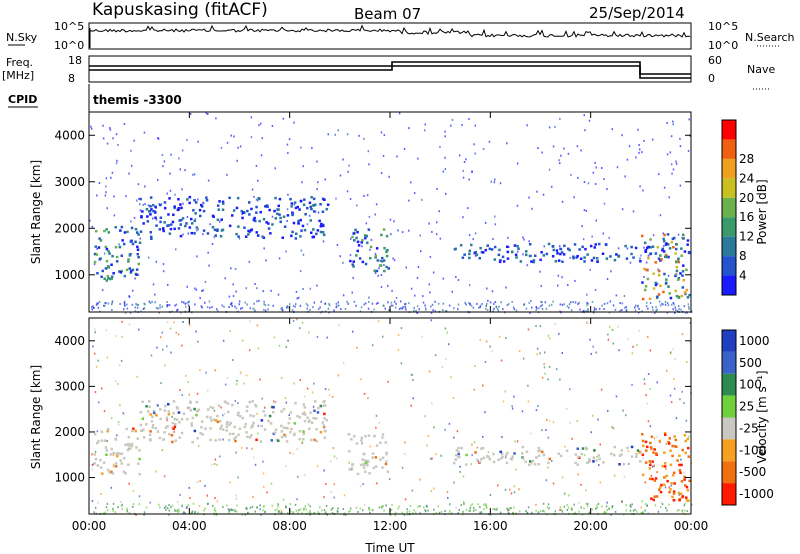 The height and width of the screenshot is (554, 800). I want to click on freq-label: Freq., so click(19, 62).